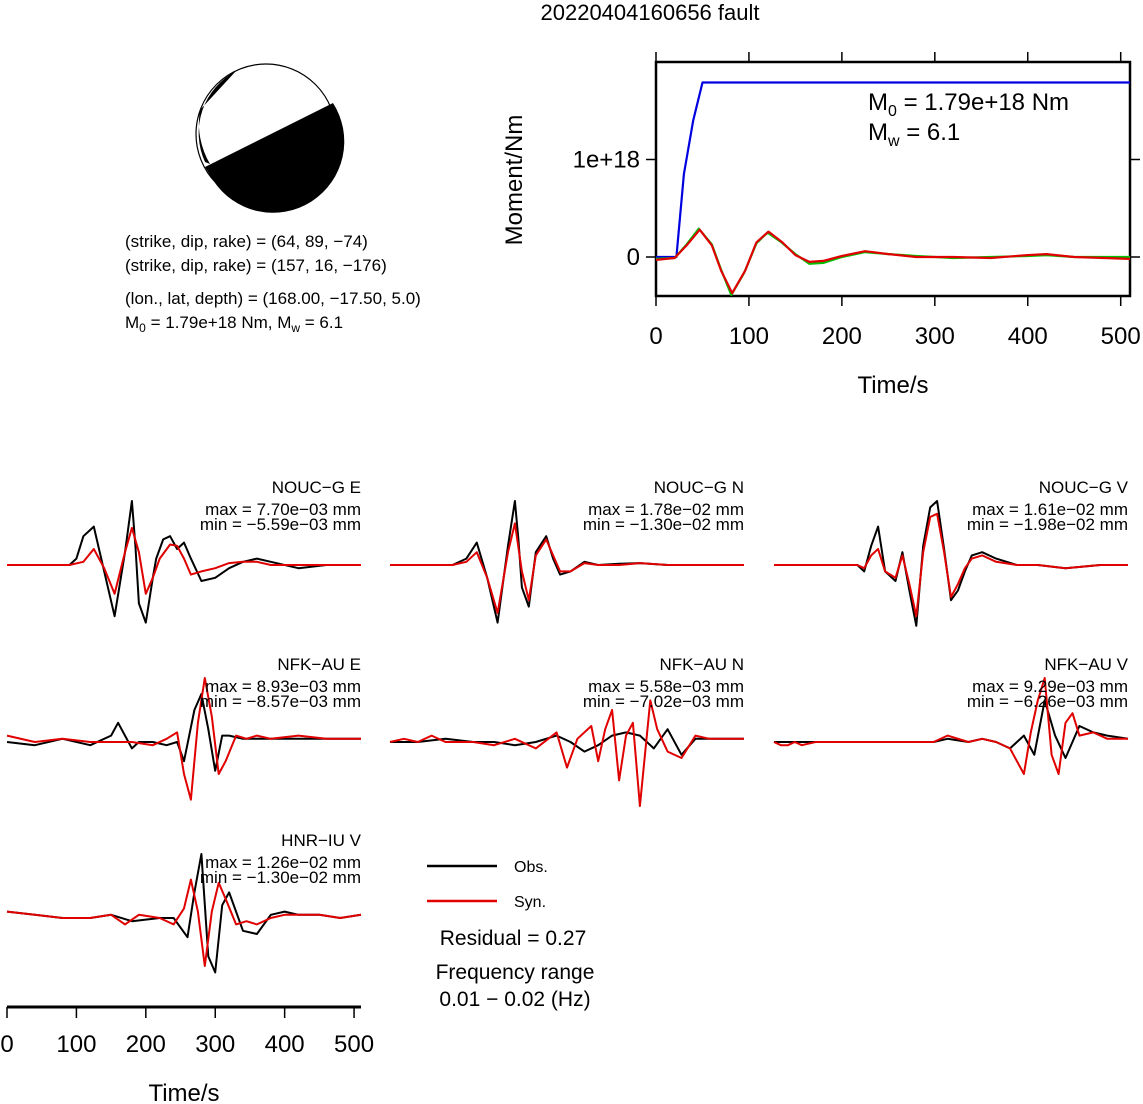  I want to click on legend-syn-label: Syn., so click(530, 902).